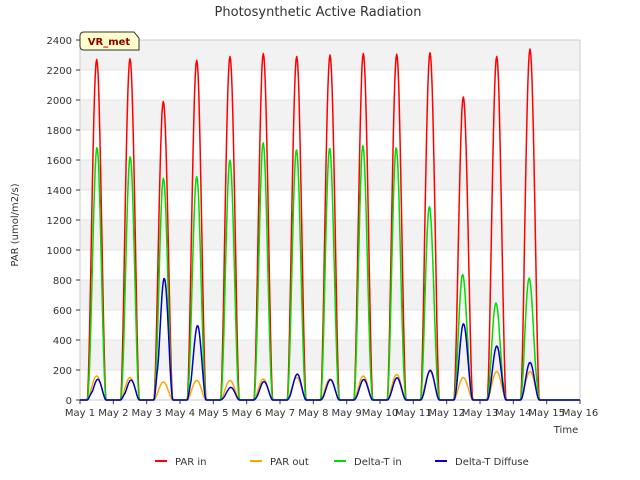 The image size is (640, 480). Describe the element at coordinates (59, 221) in the screenshot. I see `y-tick-label: 1200` at that location.